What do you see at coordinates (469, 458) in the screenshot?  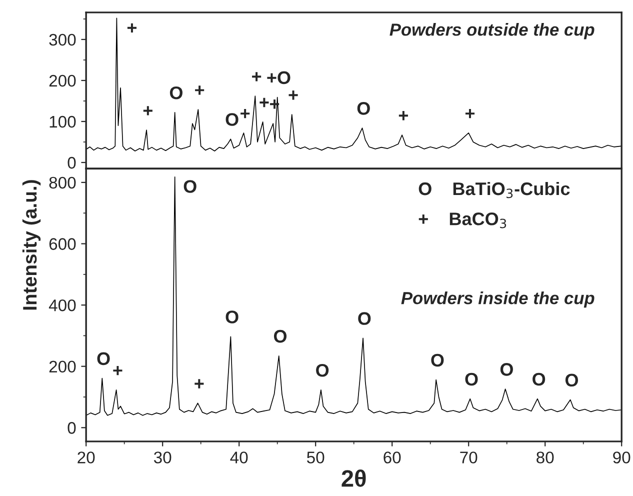 I see `x-tick-label: 70` at bounding box center [469, 458].